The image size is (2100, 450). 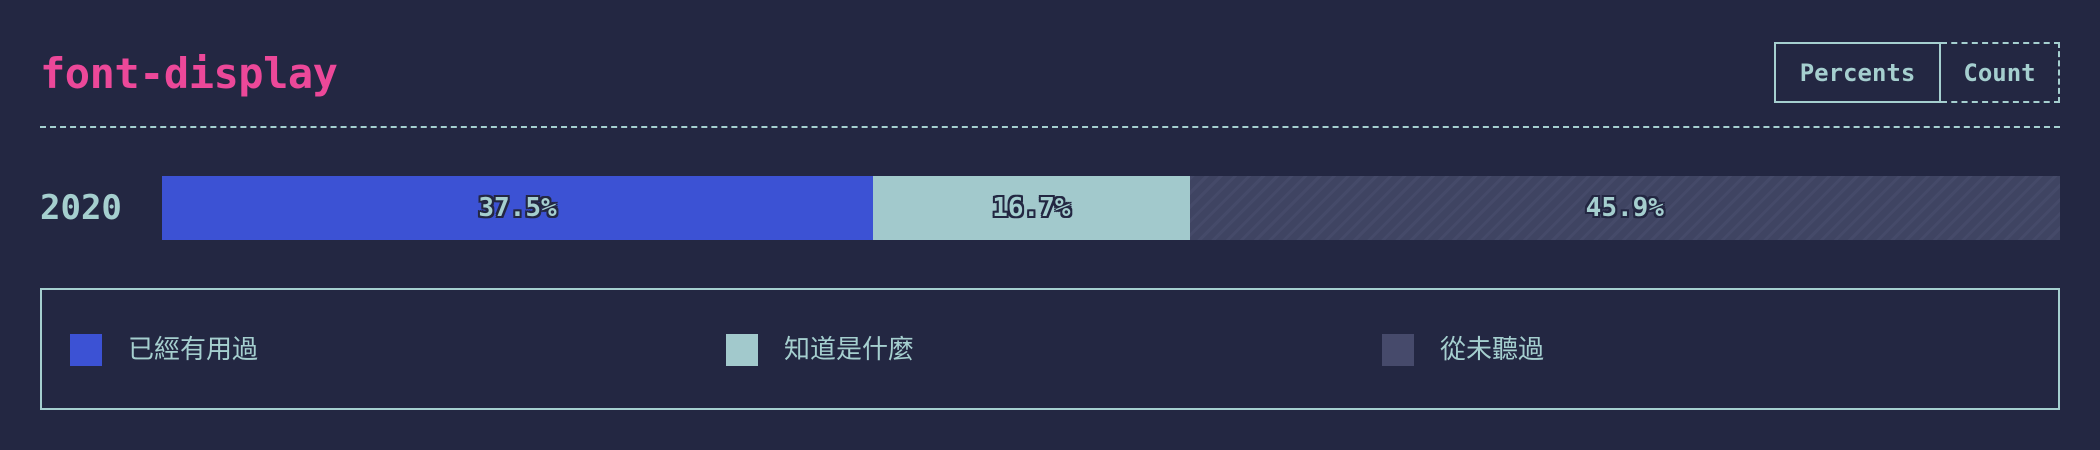 I want to click on bar-value-label: 37.5%, so click(x=517, y=208).